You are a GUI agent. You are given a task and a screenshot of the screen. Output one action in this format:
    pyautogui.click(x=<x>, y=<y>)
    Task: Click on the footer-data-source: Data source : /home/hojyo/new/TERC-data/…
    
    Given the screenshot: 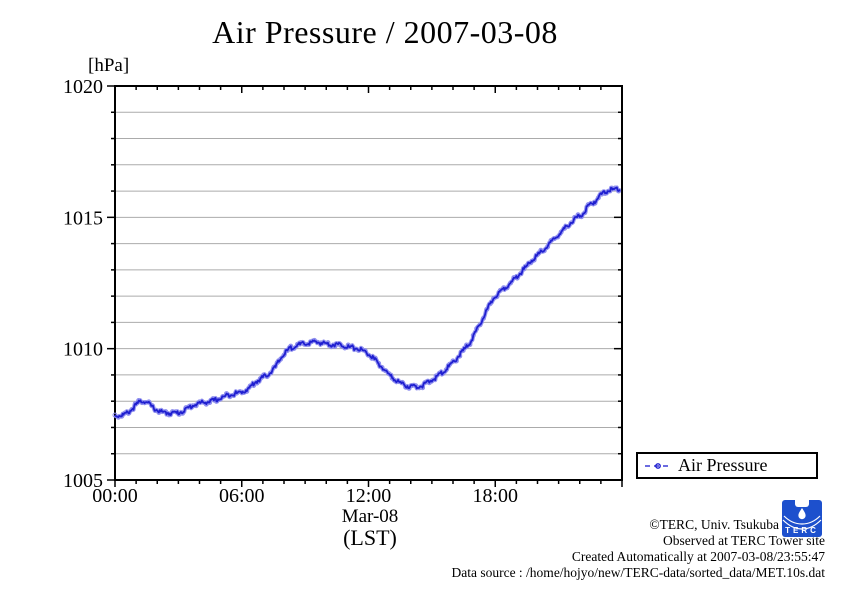 What is the action you would take?
    pyautogui.click(x=638, y=572)
    